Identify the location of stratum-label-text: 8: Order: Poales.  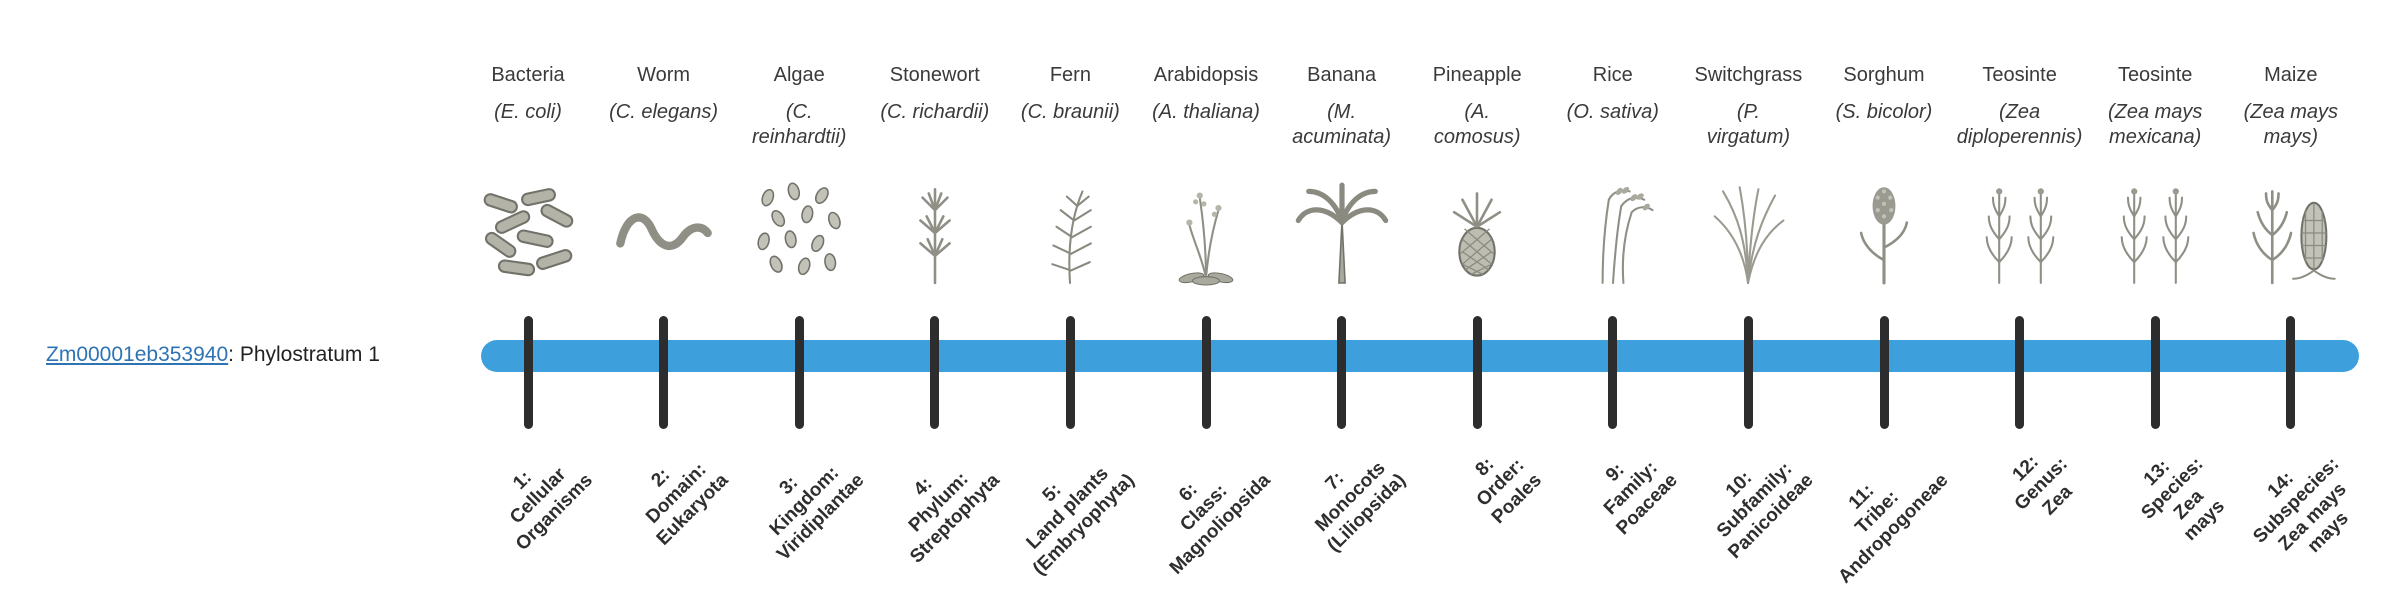
(1508, 490).